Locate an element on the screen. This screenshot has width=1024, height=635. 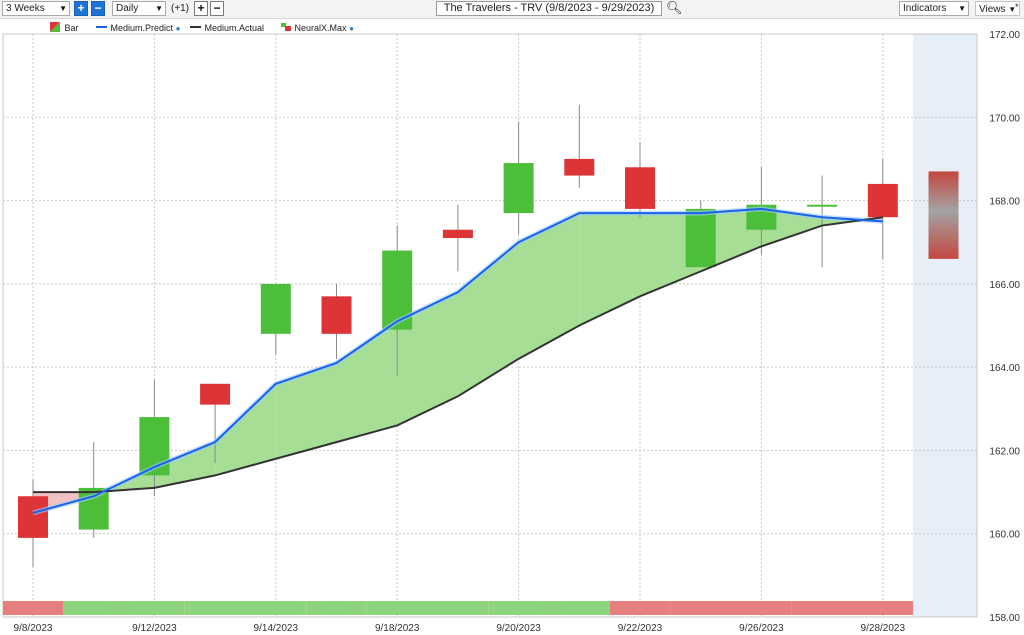
plus-icon: + is located at coordinates (81, 8).